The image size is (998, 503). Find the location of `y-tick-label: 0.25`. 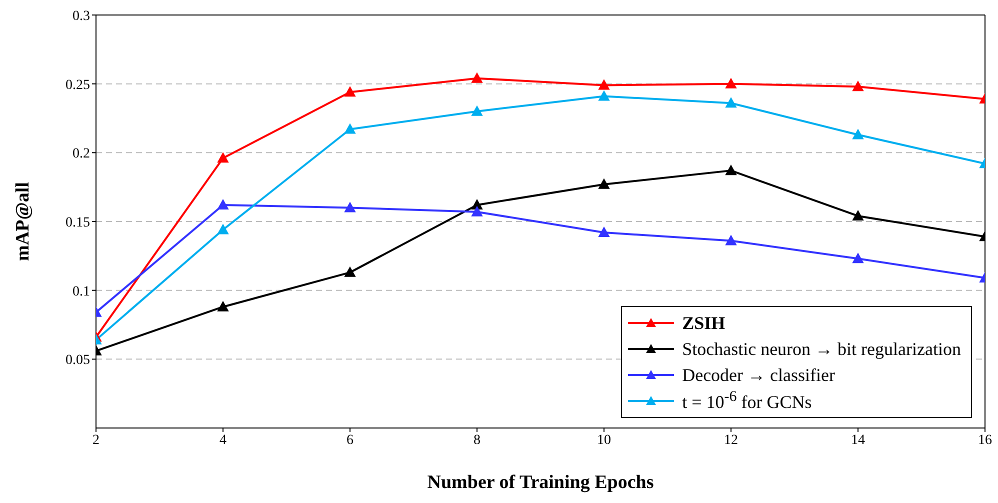

y-tick-label: 0.25 is located at coordinates (78, 85).